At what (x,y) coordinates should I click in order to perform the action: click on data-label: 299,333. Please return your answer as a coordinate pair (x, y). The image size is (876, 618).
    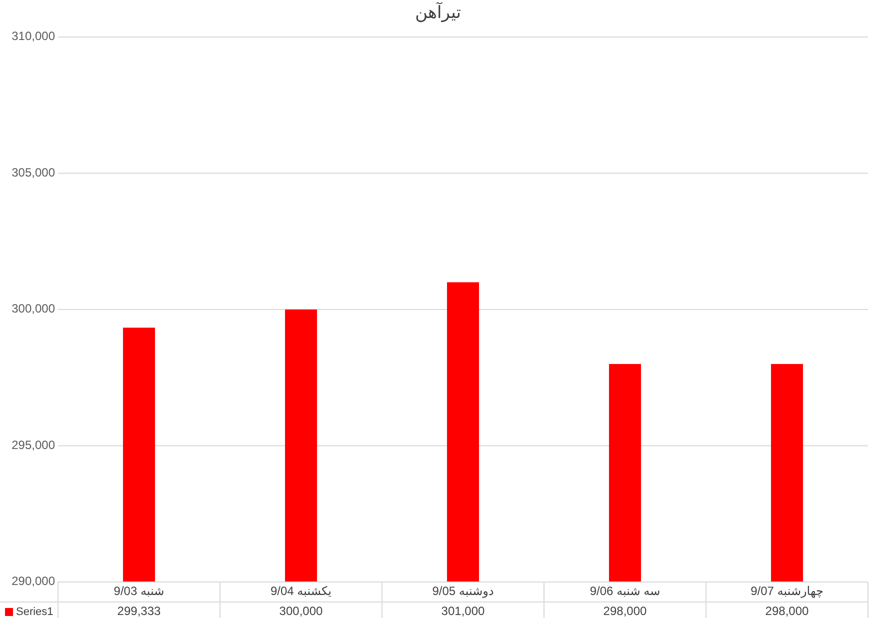
    Looking at the image, I should click on (139, 611).